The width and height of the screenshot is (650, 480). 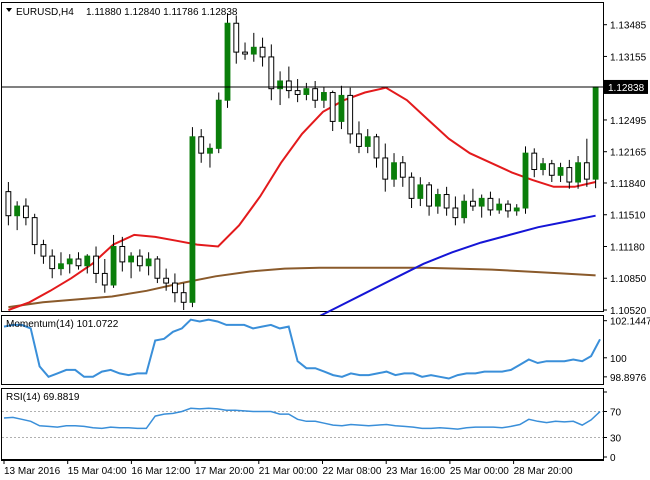 What do you see at coordinates (352, 471) in the screenshot?
I see `time-tick-label: 22 Mar 08:00` at bounding box center [352, 471].